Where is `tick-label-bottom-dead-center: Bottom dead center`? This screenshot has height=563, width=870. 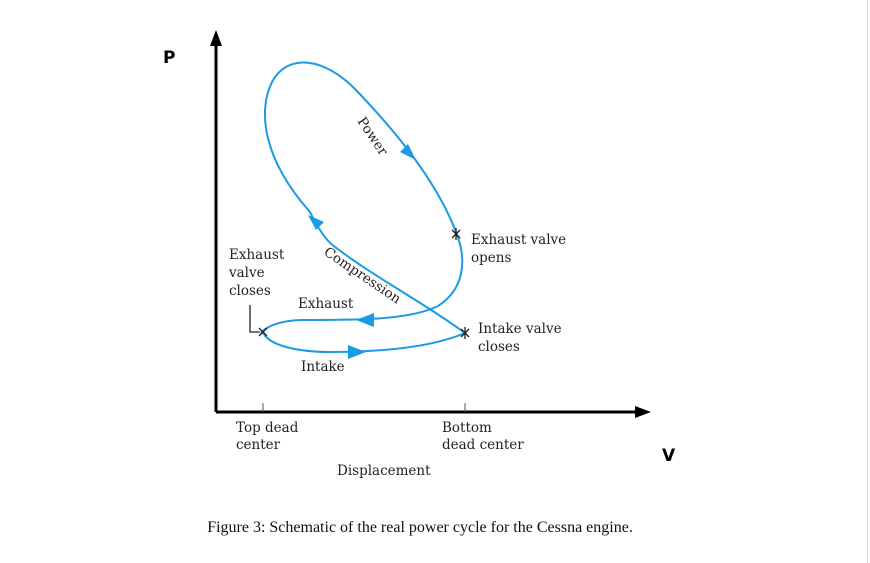
tick-label-bottom-dead-center: Bottom dead center is located at coordinates (483, 436).